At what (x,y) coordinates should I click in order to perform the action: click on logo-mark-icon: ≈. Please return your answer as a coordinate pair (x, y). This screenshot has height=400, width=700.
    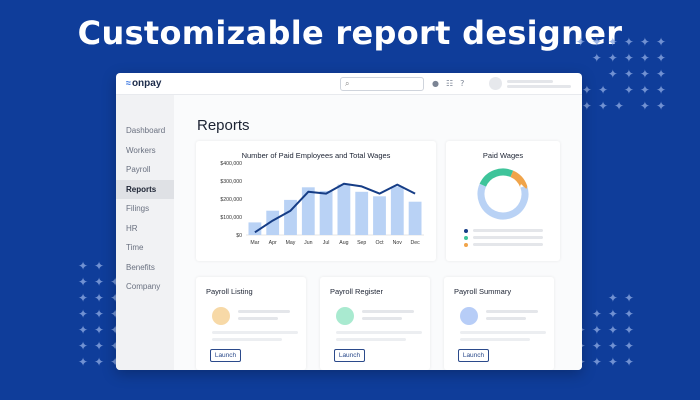
    Looking at the image, I should click on (128, 83).